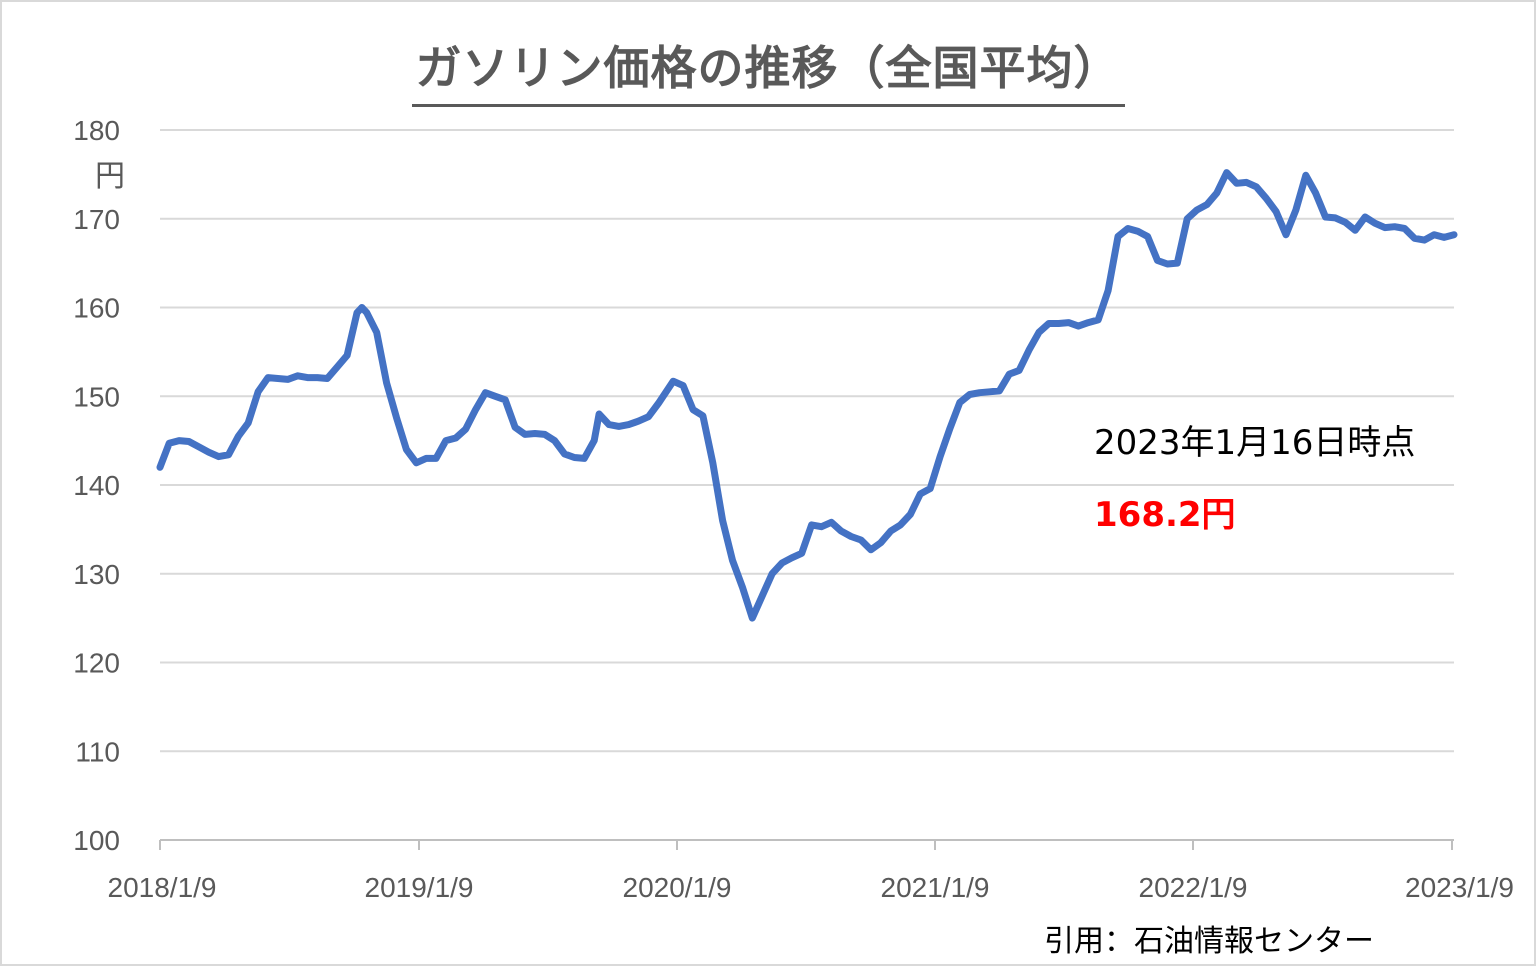 Image resolution: width=1536 pixels, height=966 pixels. Describe the element at coordinates (677, 887) in the screenshot. I see `x-tick-label-2: 2020/1/9` at that location.